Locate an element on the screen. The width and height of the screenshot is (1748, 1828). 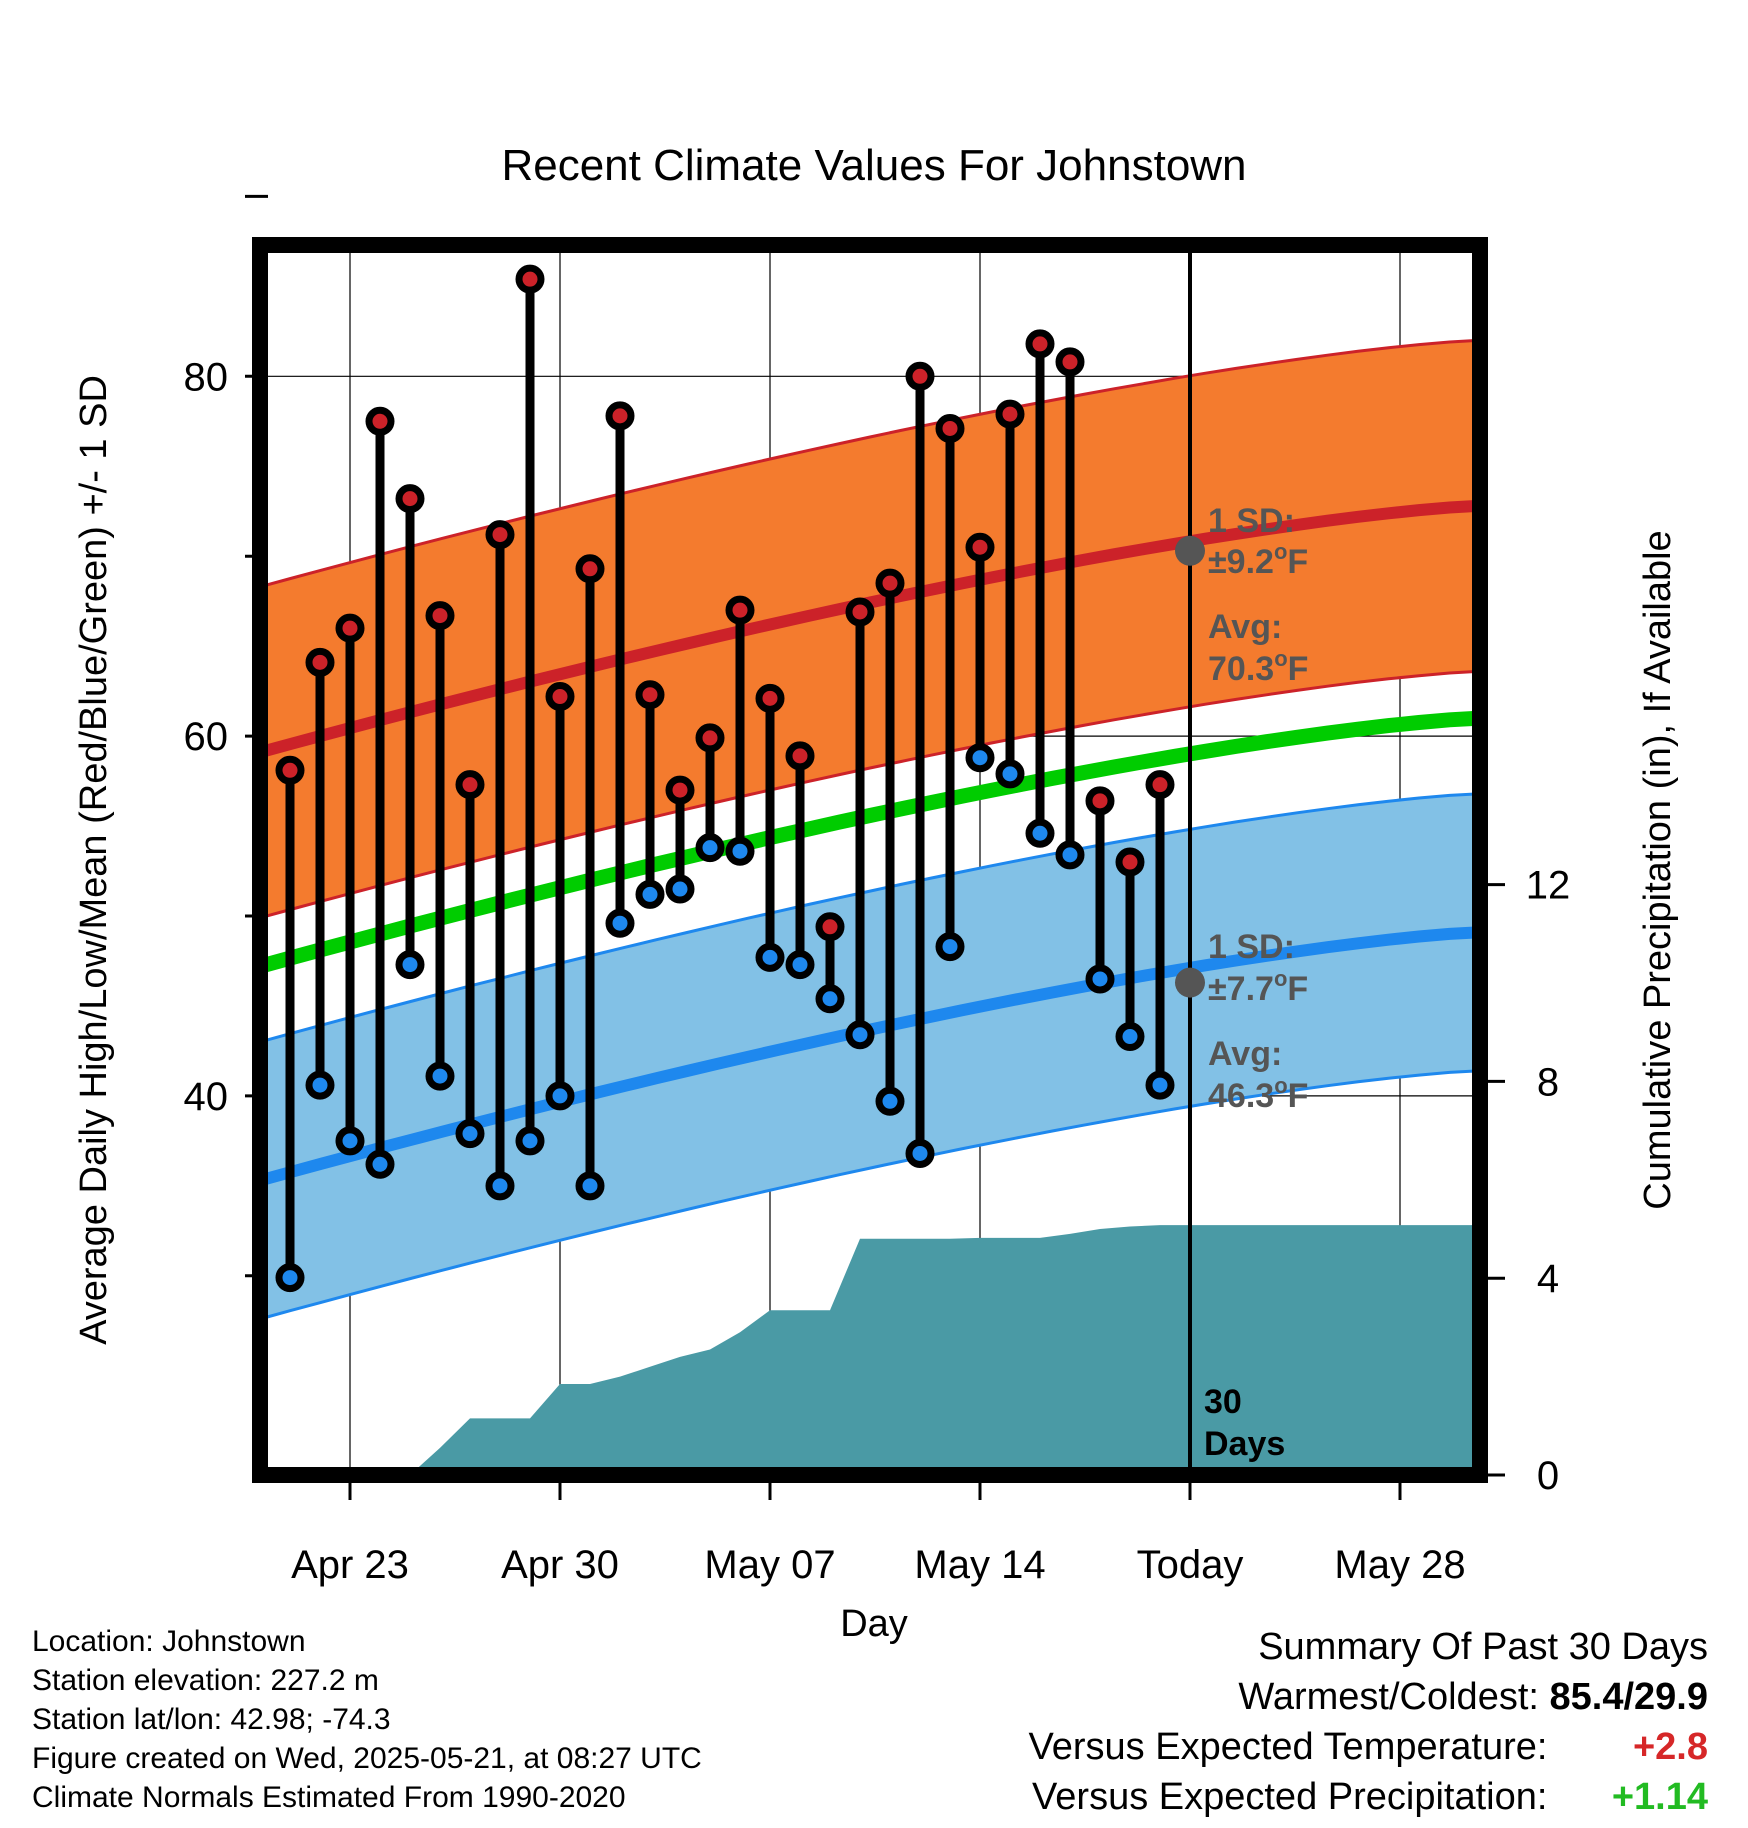
high-sd-value-part: ±9.2 is located at coordinates (1241, 562).